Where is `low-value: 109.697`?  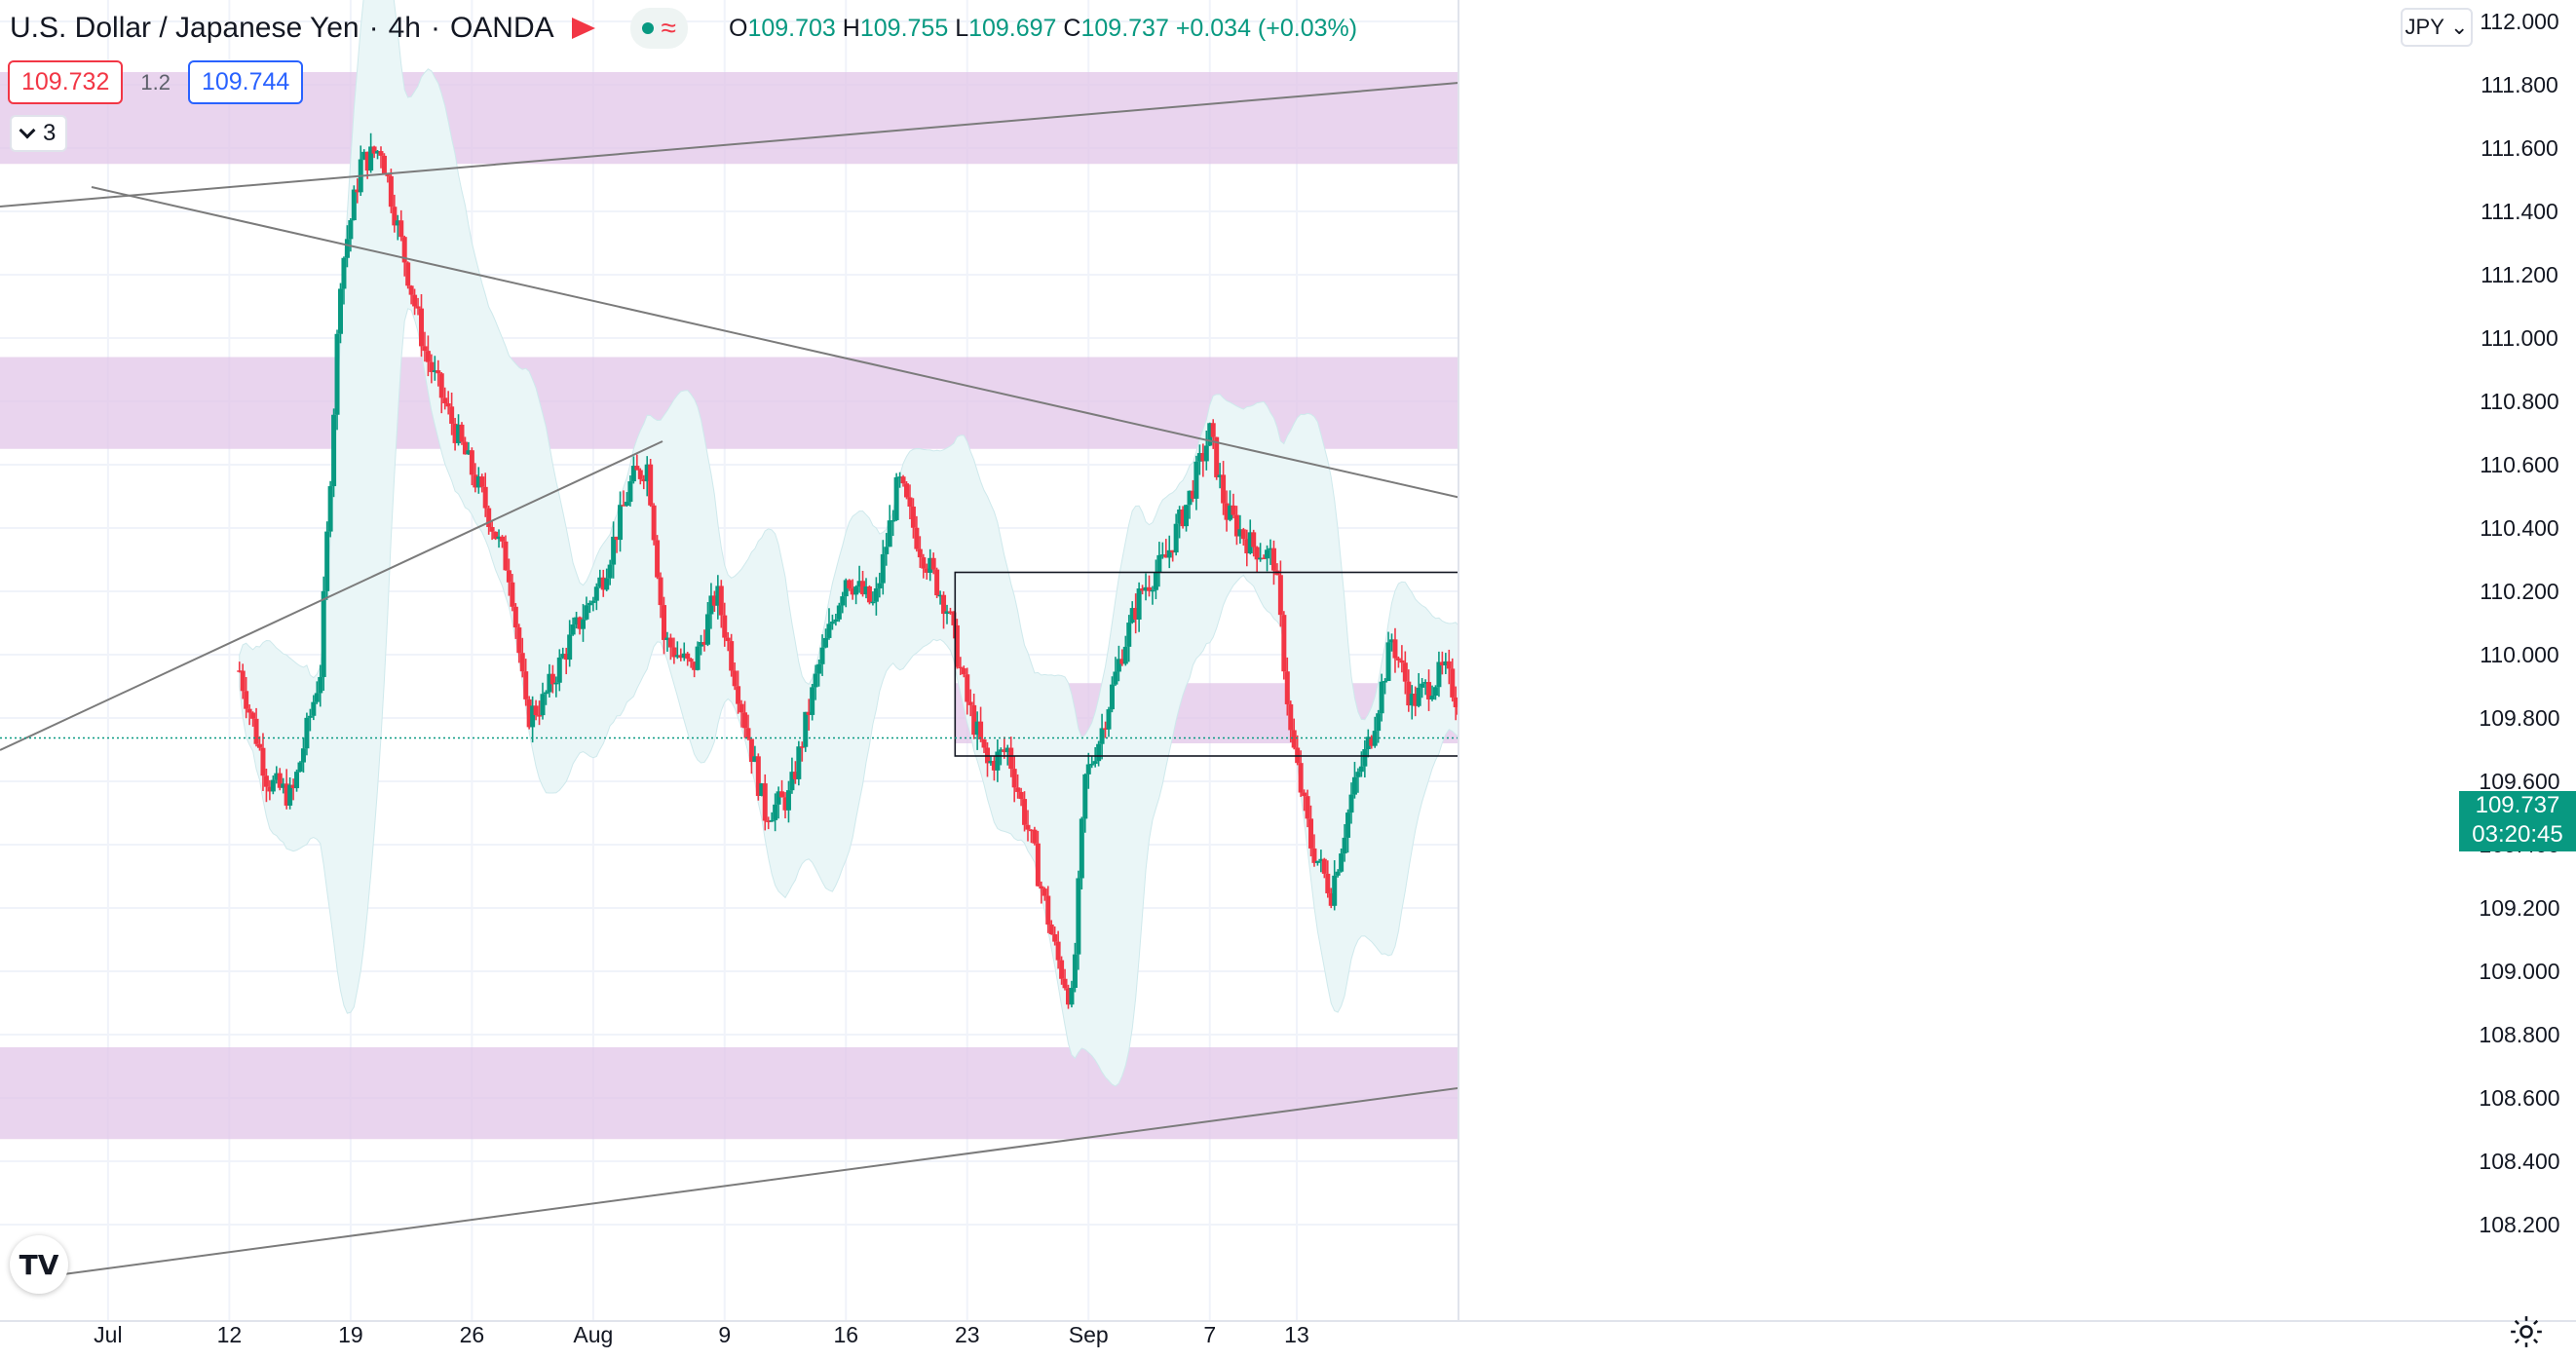 low-value: 109.697 is located at coordinates (1013, 28).